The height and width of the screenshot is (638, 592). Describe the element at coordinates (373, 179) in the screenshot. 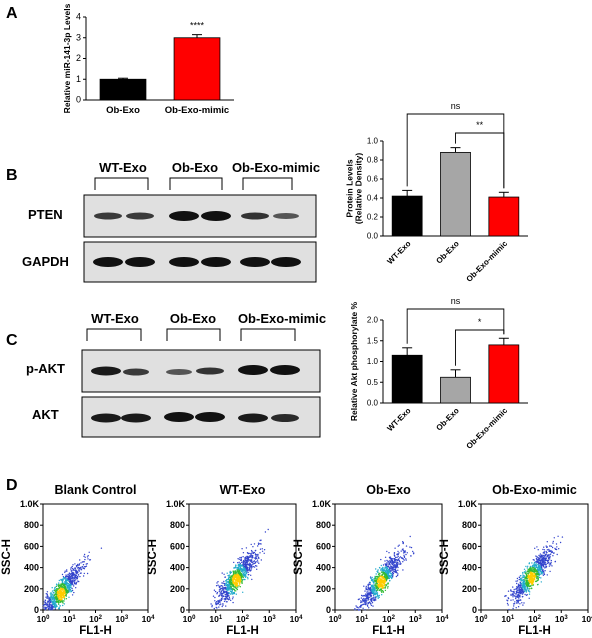

I see `y-tick-label: 0.6` at that location.